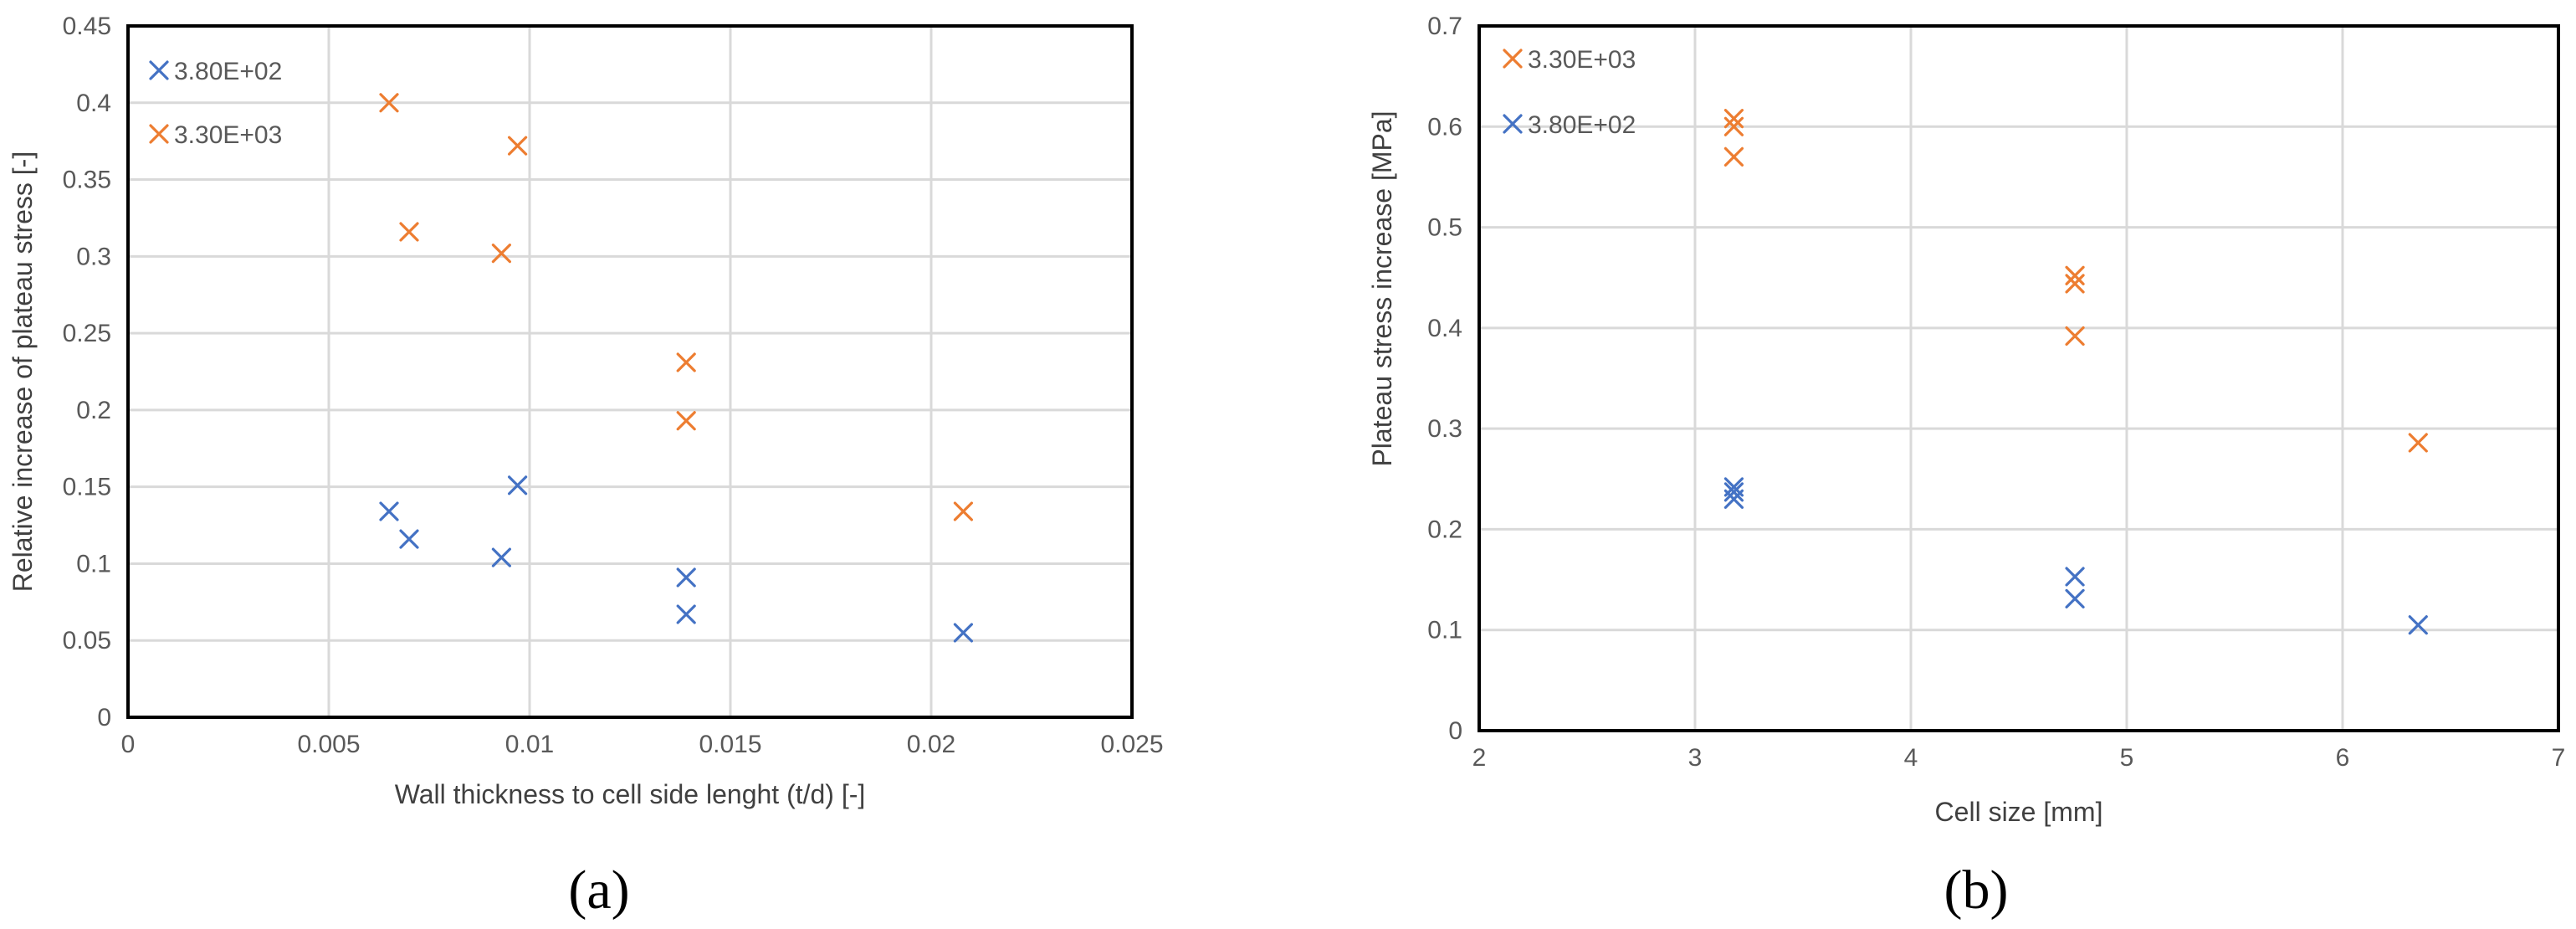 The height and width of the screenshot is (929, 2576). What do you see at coordinates (2127, 758) in the screenshot?
I see `x-tick-label: 5` at bounding box center [2127, 758].